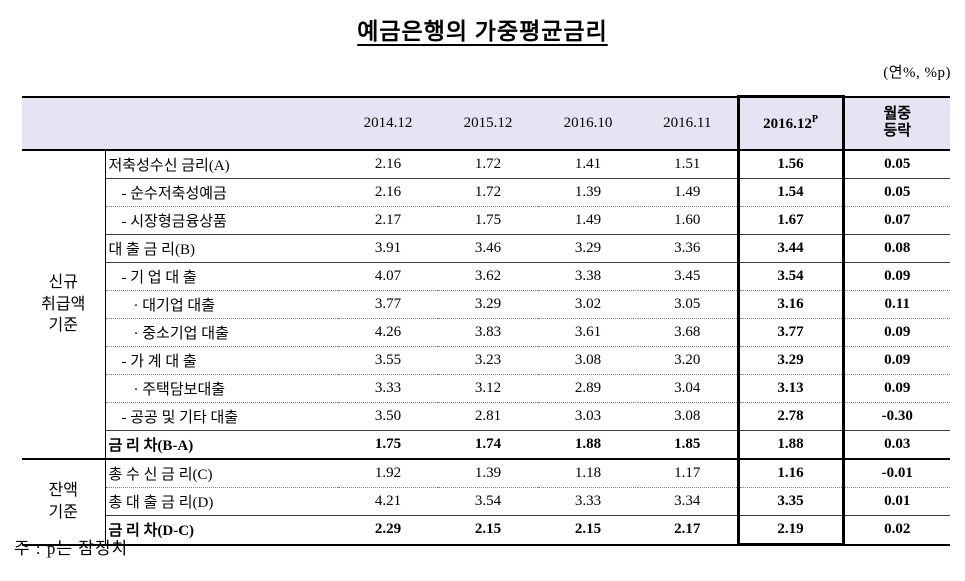  I want to click on value-2016-12: 3.44, so click(790, 248).